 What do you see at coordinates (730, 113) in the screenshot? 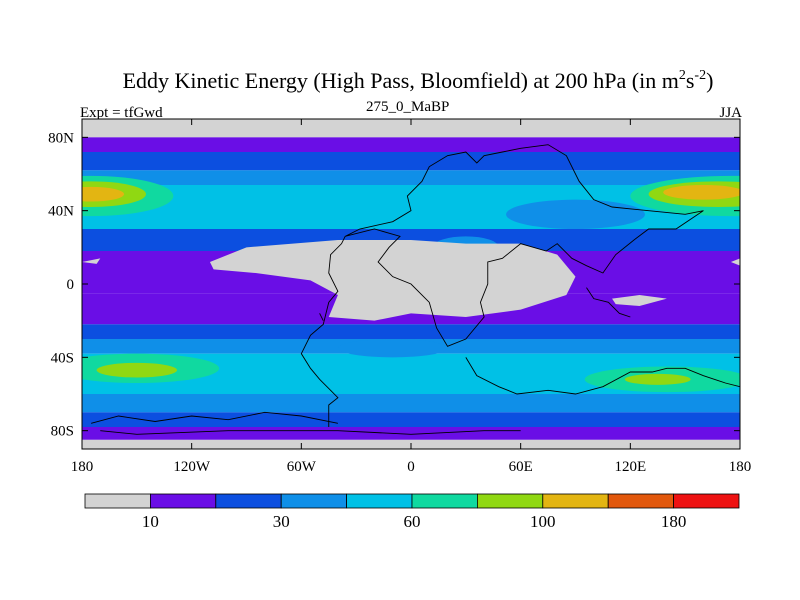
I see `season-label: JJA` at bounding box center [730, 113].